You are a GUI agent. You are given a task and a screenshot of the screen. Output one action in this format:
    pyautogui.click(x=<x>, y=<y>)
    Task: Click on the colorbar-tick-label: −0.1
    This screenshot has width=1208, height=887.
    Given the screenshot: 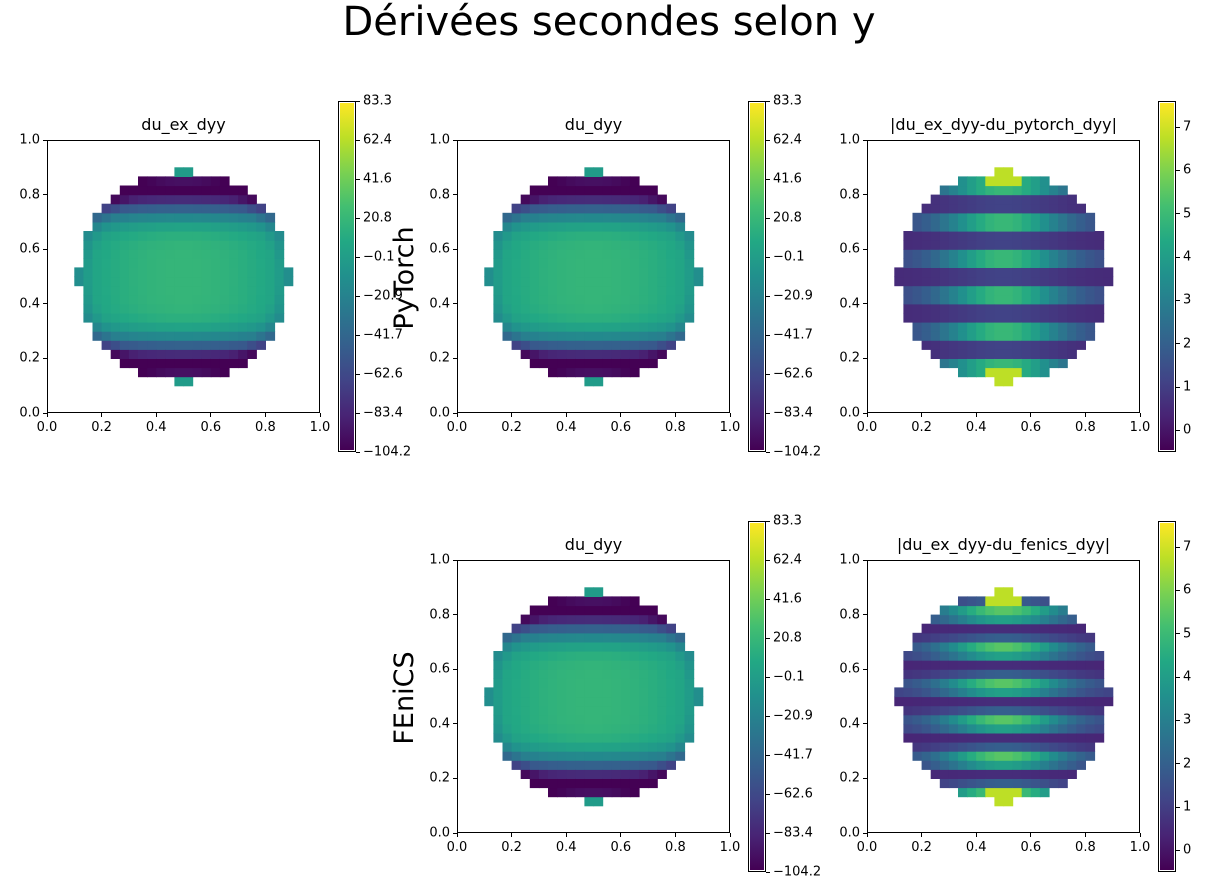 What is the action you would take?
    pyautogui.click(x=789, y=677)
    